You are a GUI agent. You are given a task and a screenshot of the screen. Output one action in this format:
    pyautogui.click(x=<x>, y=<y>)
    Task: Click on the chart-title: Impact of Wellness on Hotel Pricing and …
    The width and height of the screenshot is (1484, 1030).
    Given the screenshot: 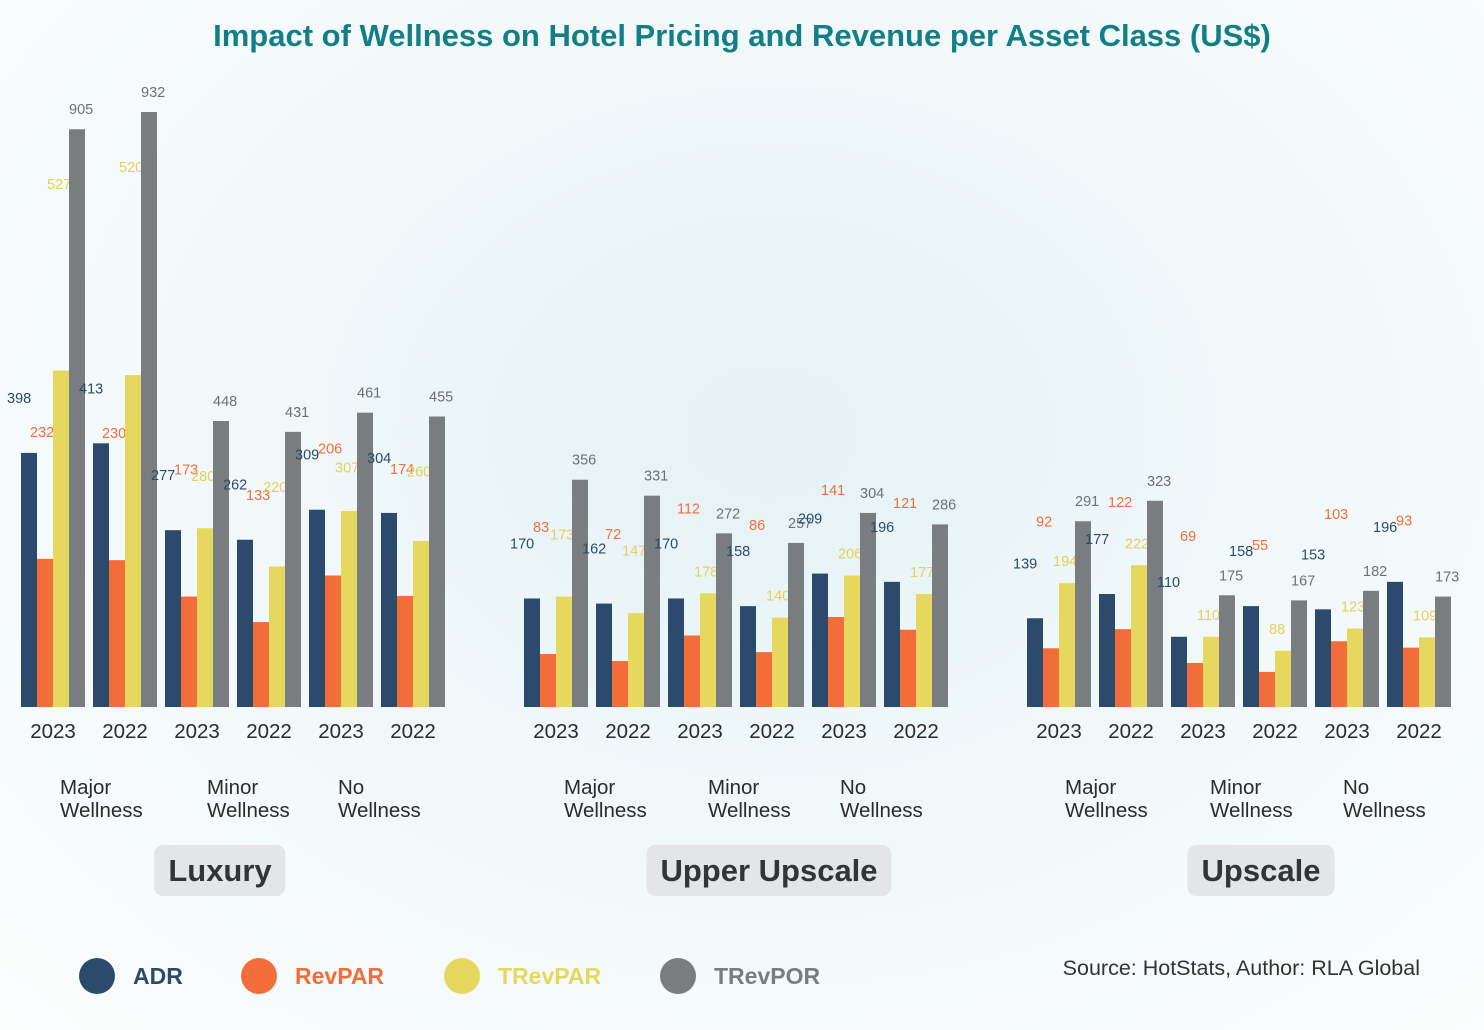 What is the action you would take?
    pyautogui.click(x=742, y=35)
    